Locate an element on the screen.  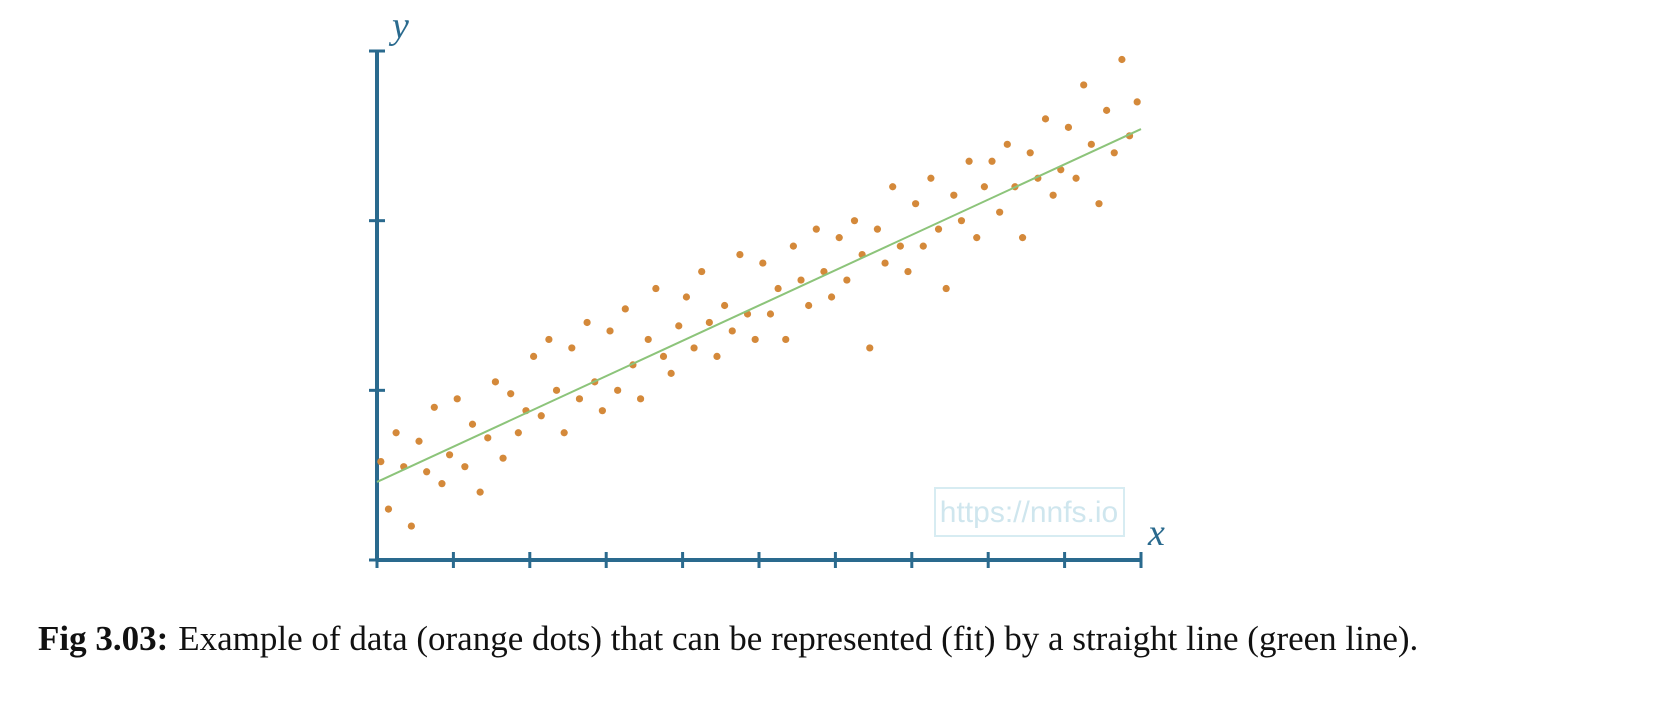
watermark: https://nnfs.io is located at coordinates (1029, 512).